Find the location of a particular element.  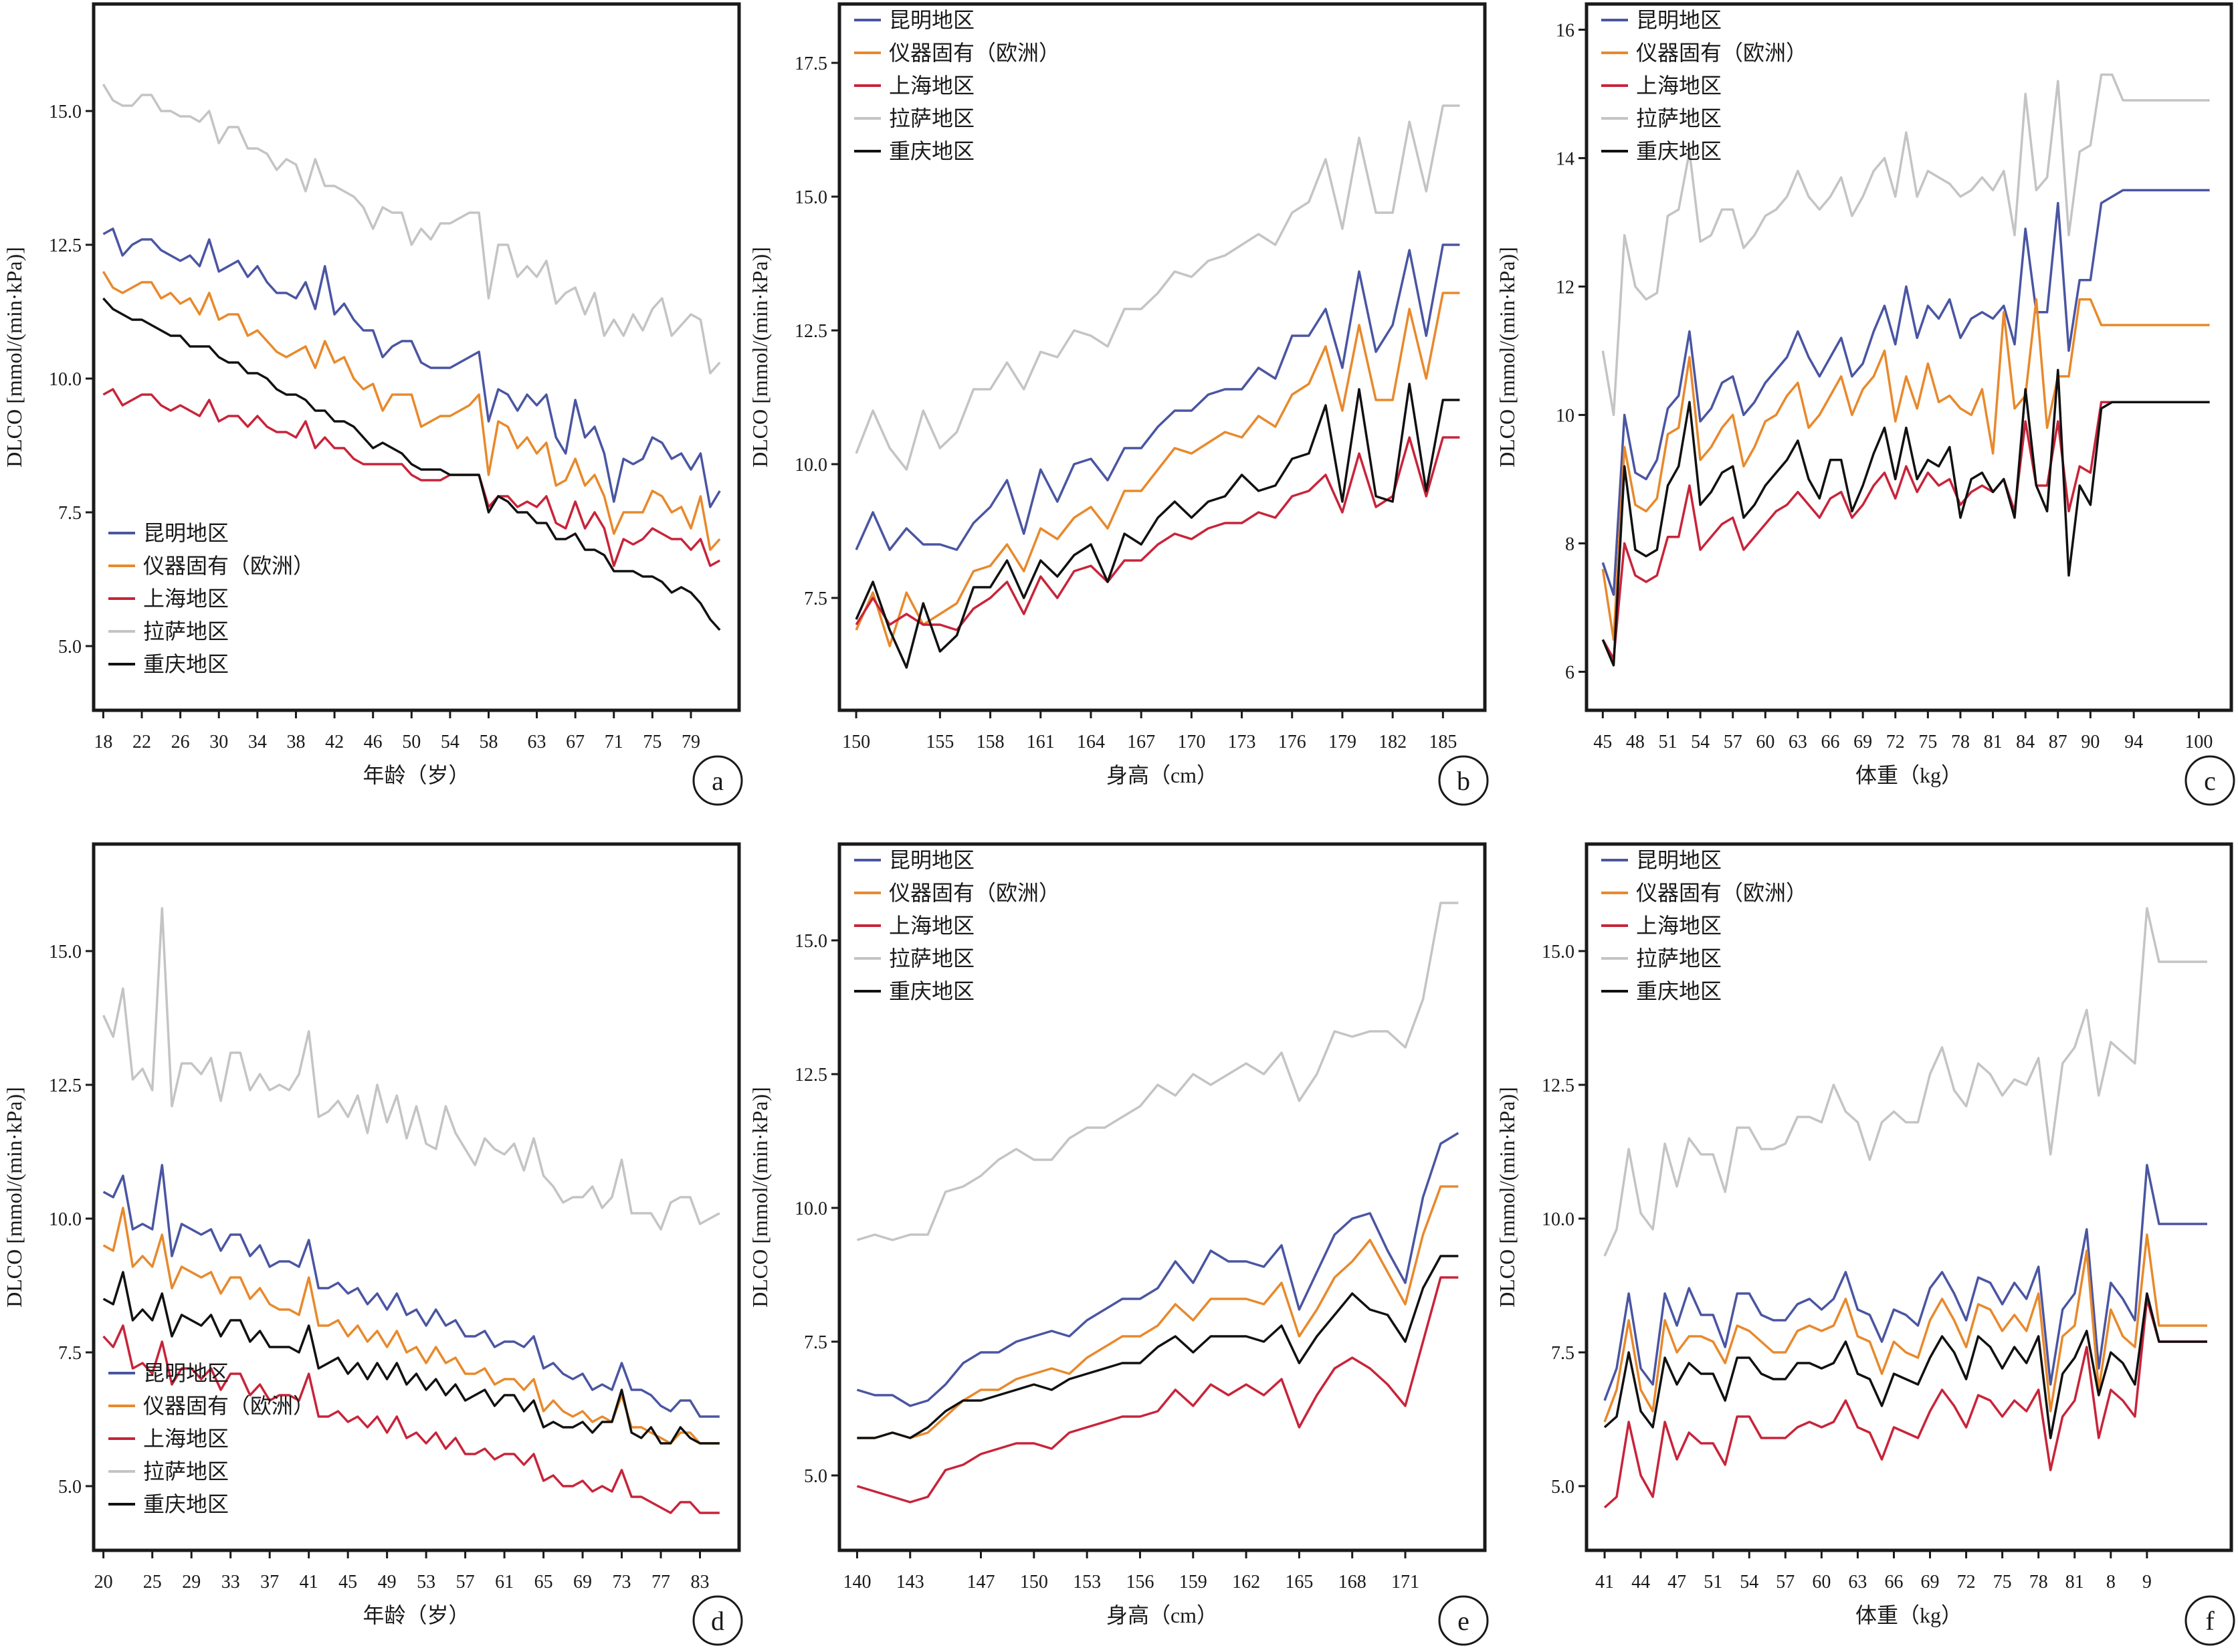

x-tick-label: 156 is located at coordinates (1140, 1582).